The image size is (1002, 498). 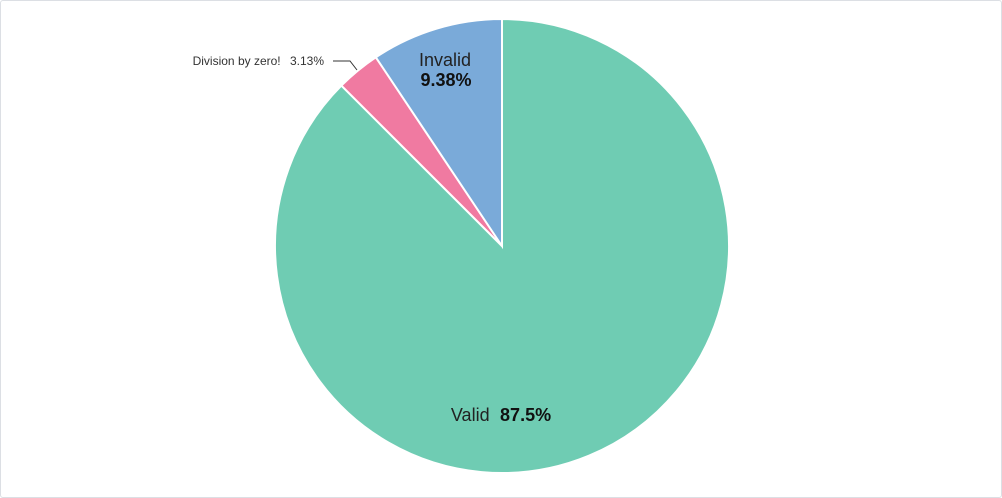 I want to click on slice-leader-division, so click(x=345, y=65).